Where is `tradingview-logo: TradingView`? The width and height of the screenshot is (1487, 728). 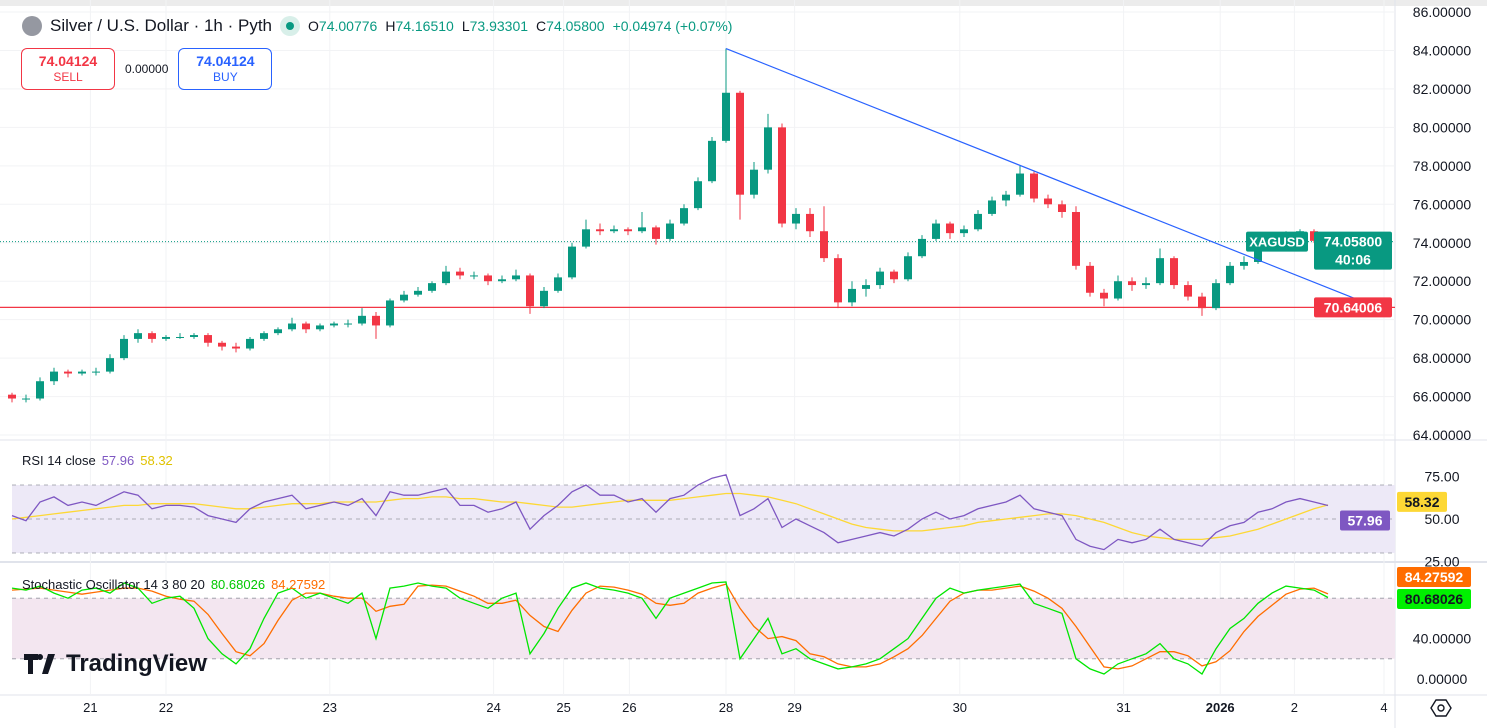 tradingview-logo: TradingView is located at coordinates (115, 664).